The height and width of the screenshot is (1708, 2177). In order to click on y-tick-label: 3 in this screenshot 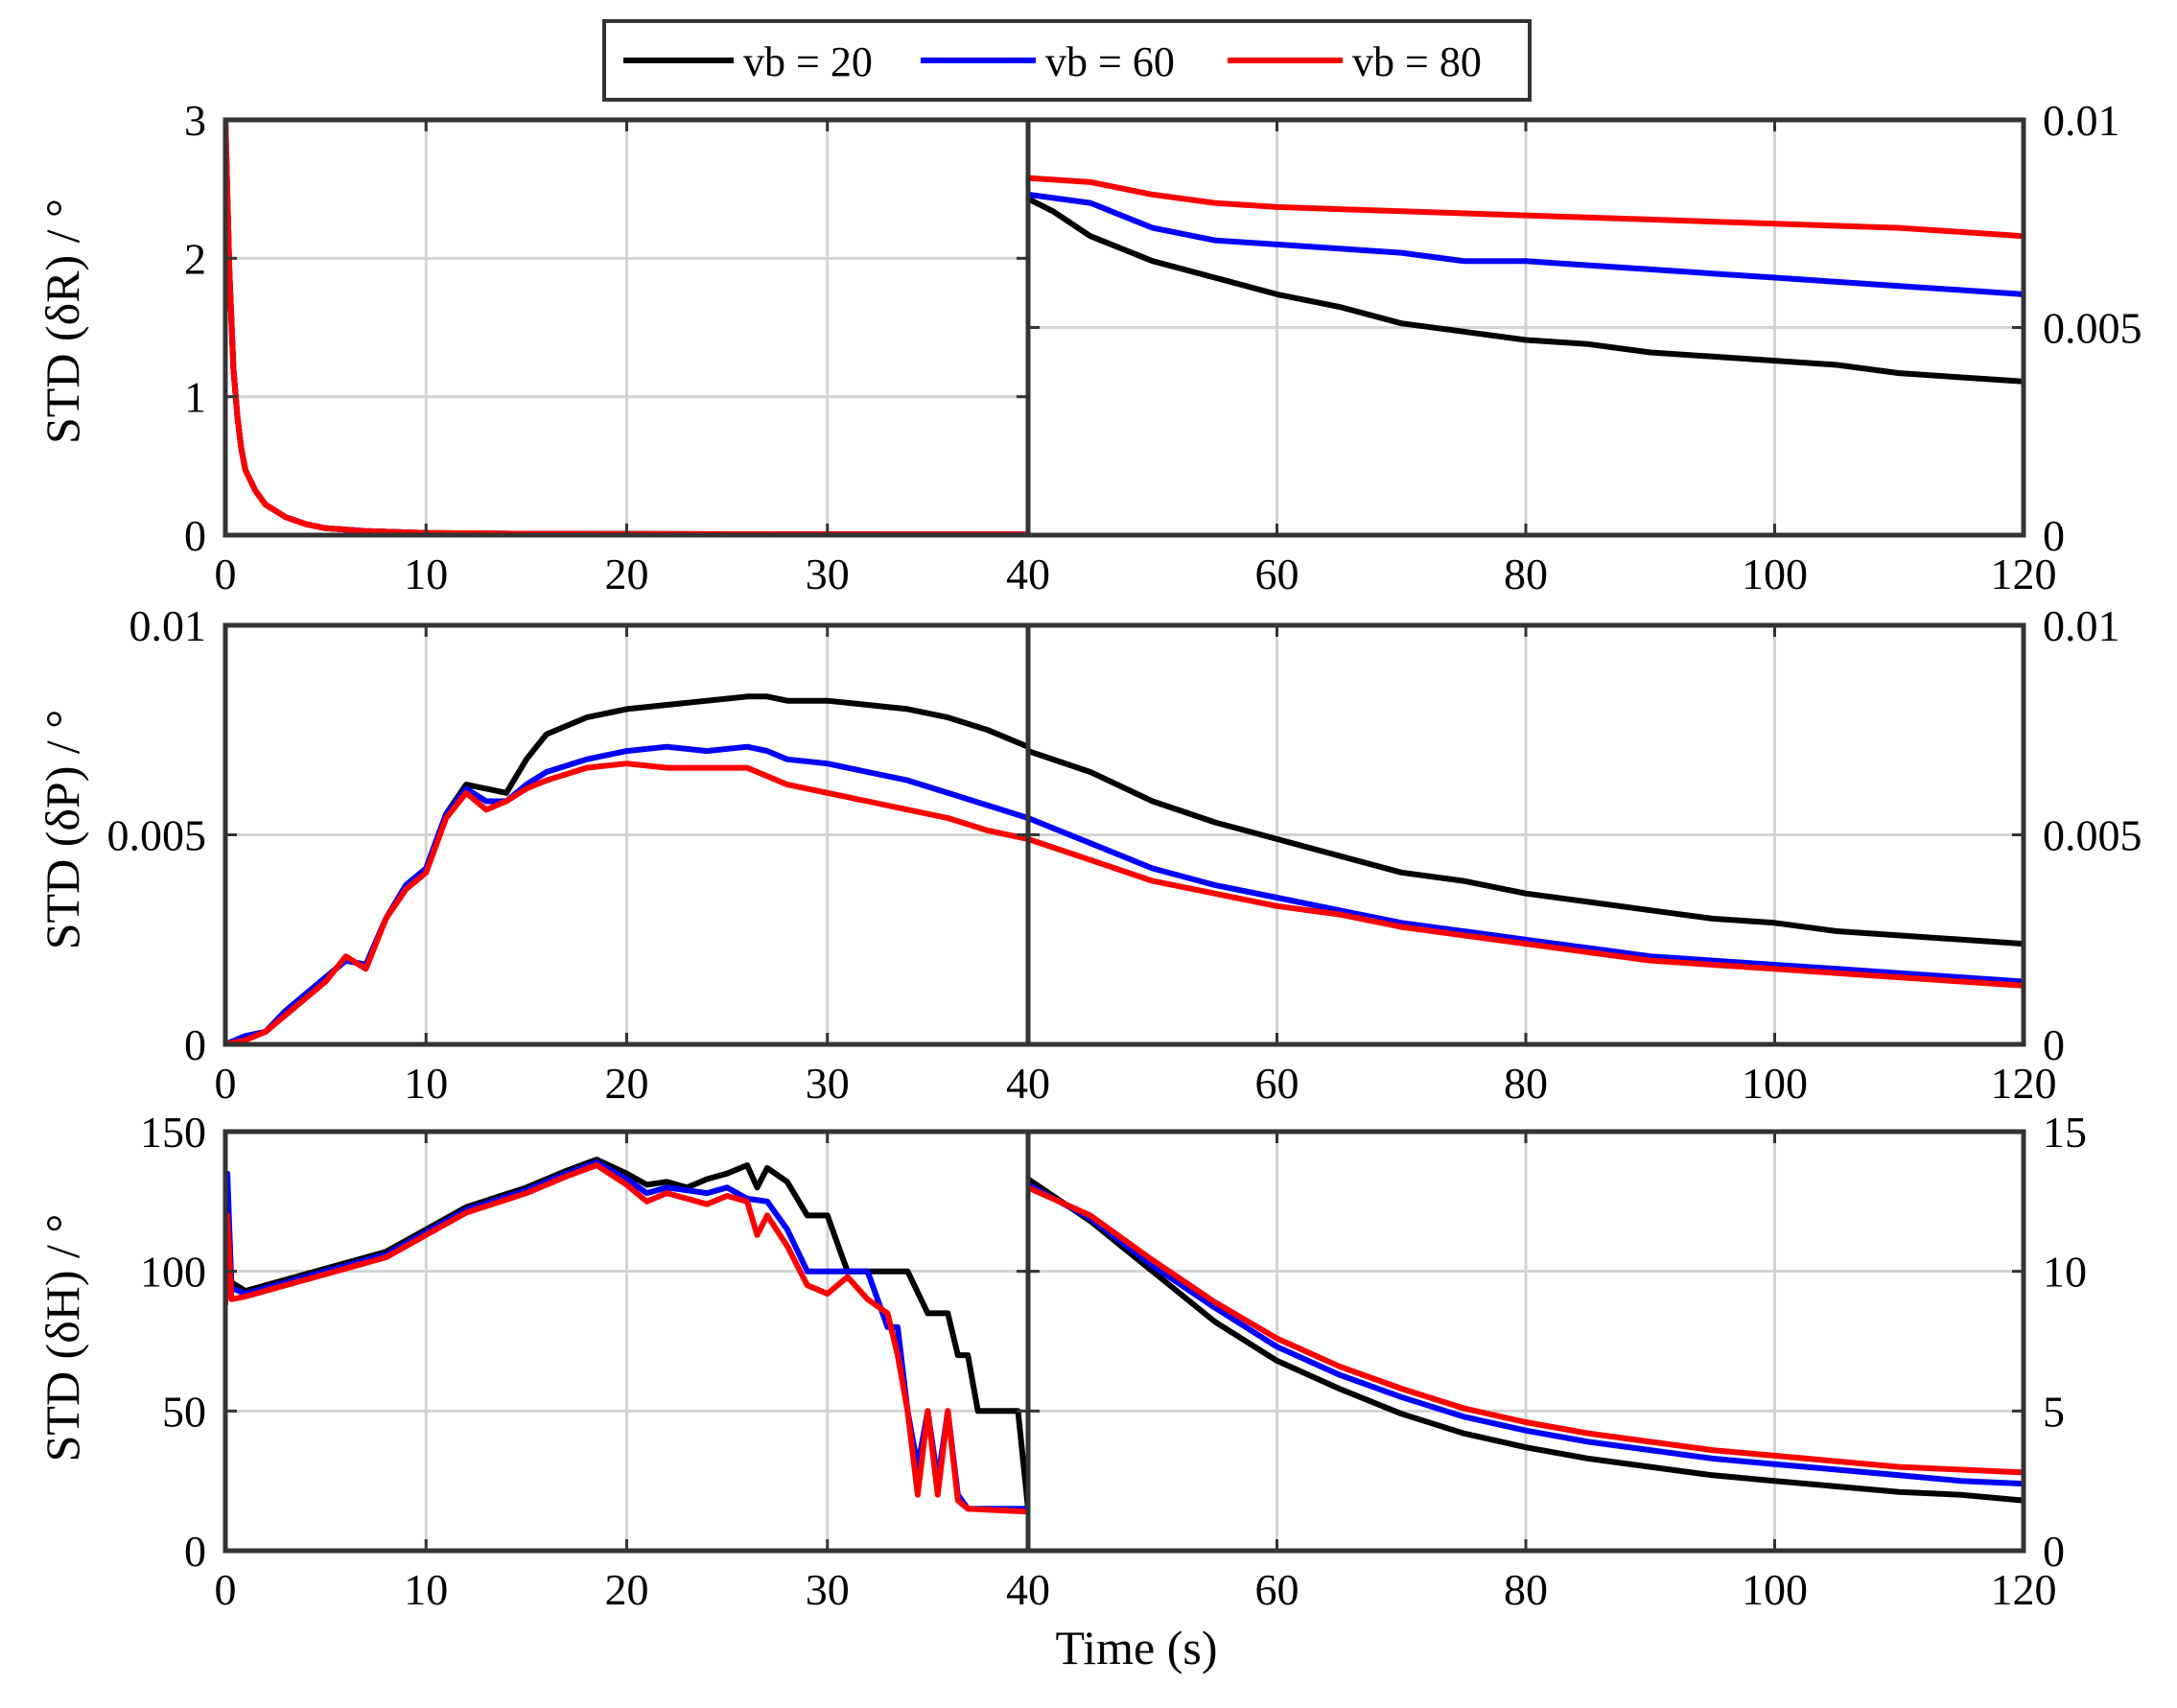, I will do `click(195, 121)`.